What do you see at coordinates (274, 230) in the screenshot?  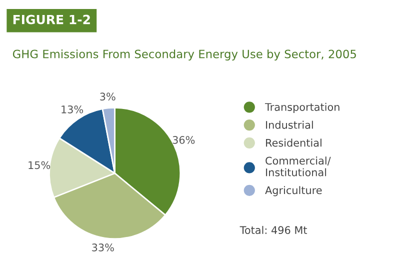 I see `text: Total: 496 Mt` at bounding box center [274, 230].